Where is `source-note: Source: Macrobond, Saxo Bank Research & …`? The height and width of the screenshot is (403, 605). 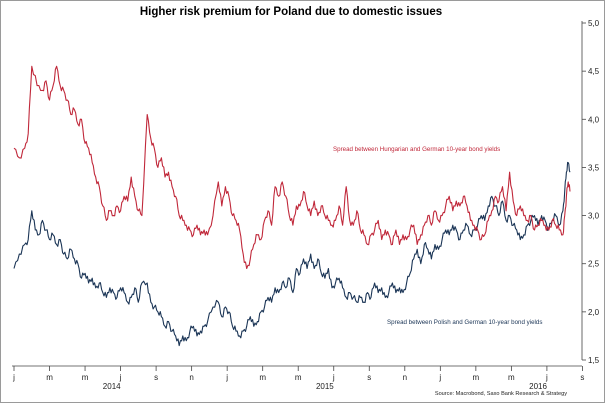
source-note: Source: Macrobond, Saxo Bank Research & … is located at coordinates (501, 394).